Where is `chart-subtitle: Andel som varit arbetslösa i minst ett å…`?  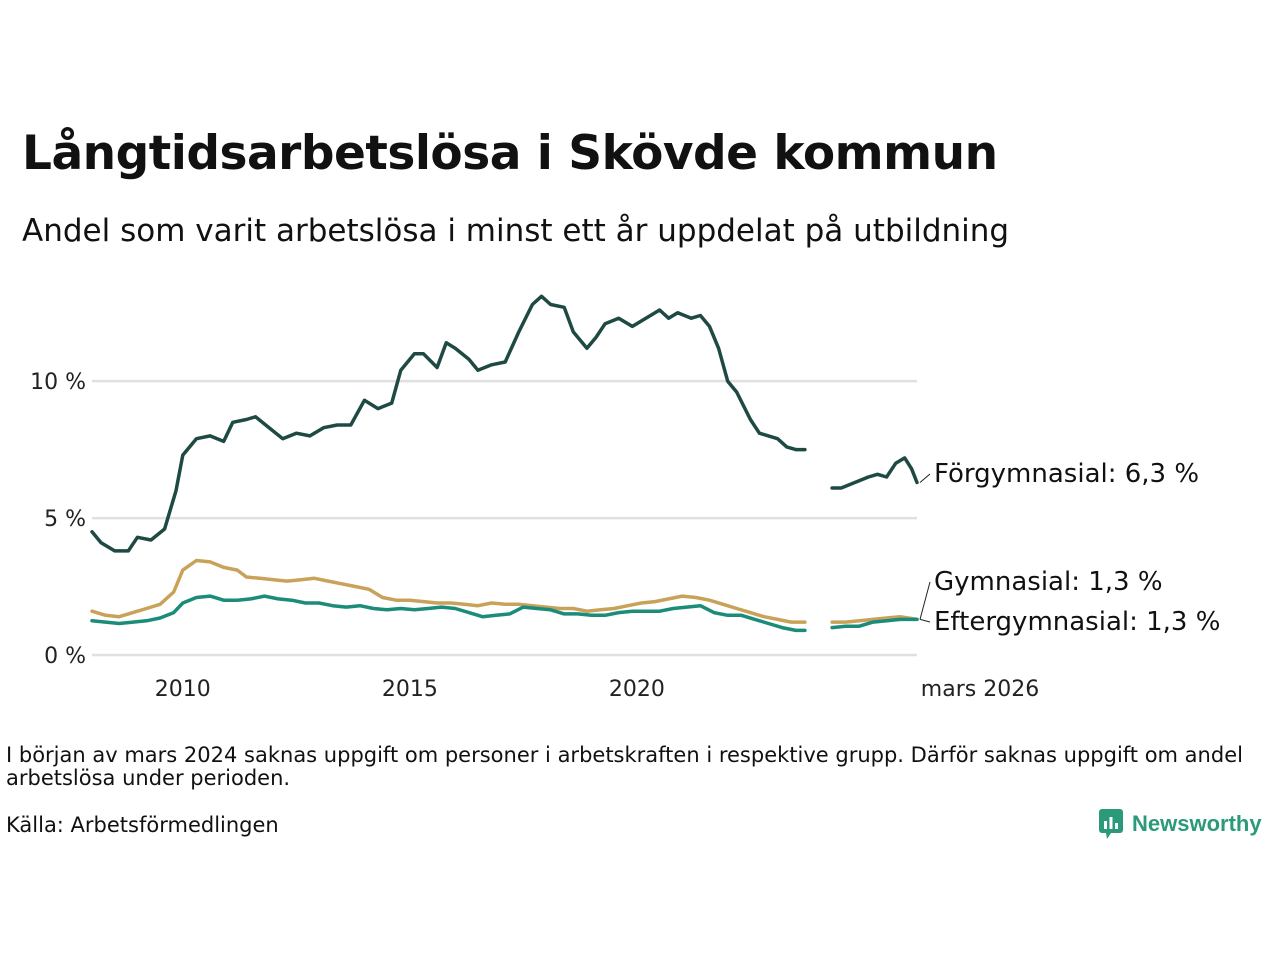 chart-subtitle: Andel som varit arbetslösa i minst ett å… is located at coordinates (516, 231).